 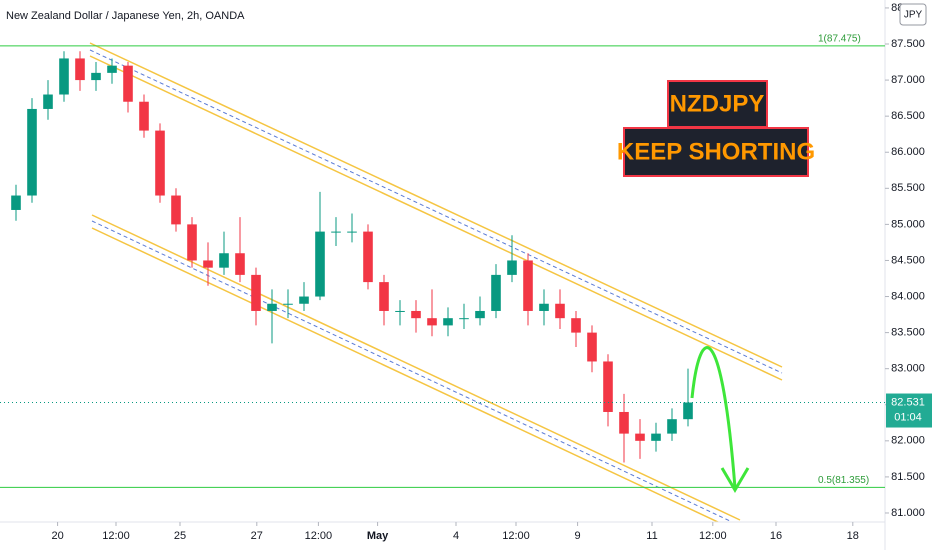 What do you see at coordinates (843, 480) in the screenshot?
I see `level-label: 0.5(81.355)` at bounding box center [843, 480].